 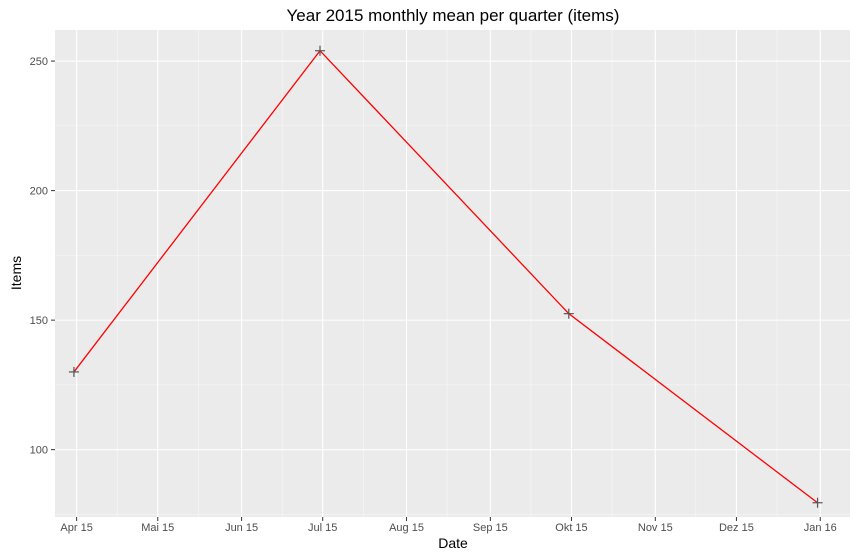 What do you see at coordinates (16, 273) in the screenshot?
I see `y-axis-title: Items` at bounding box center [16, 273].